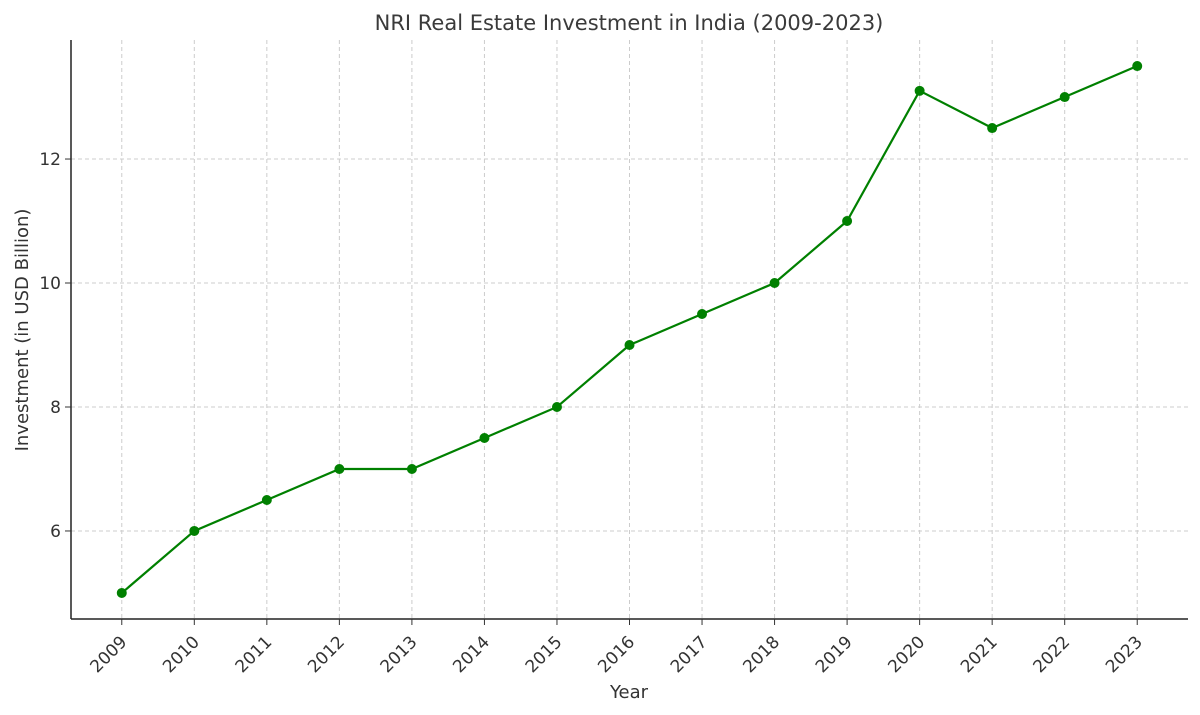 Image resolution: width=1200 pixels, height=715 pixels. What do you see at coordinates (629, 692) in the screenshot?
I see `x-axis-title: Year` at bounding box center [629, 692].